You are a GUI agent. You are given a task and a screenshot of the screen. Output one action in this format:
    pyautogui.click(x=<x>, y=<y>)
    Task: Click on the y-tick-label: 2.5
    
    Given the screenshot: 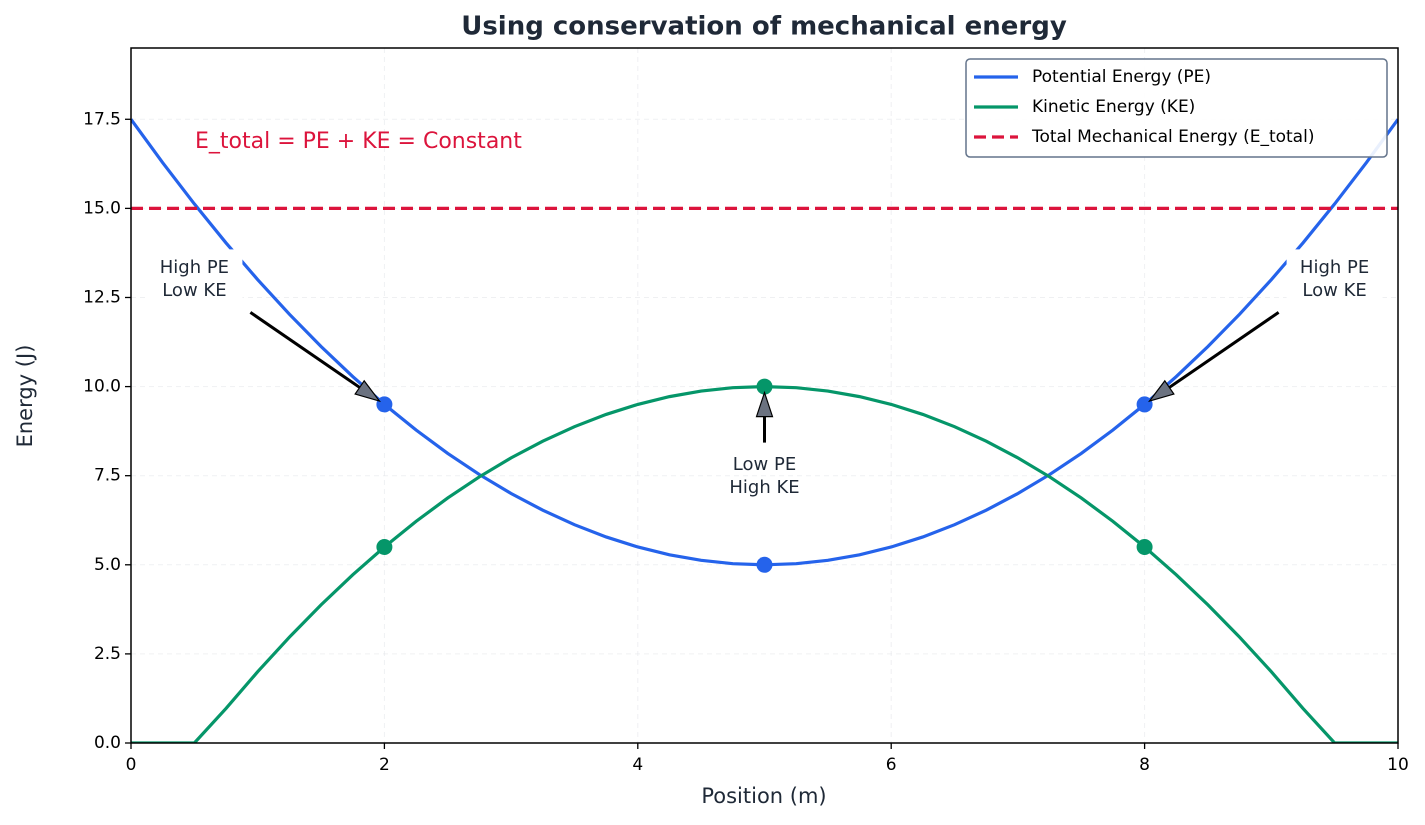 What is the action you would take?
    pyautogui.click(x=107, y=654)
    